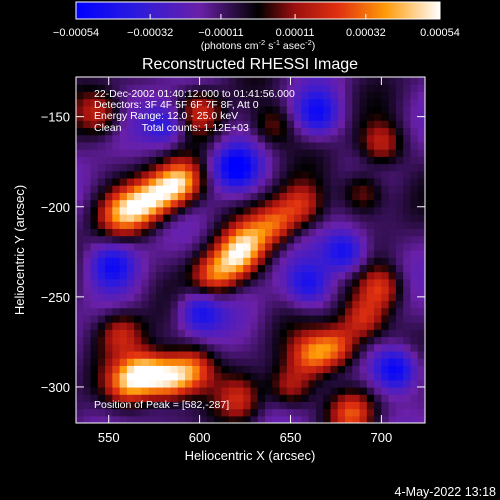 This screenshot has width=500, height=500. What do you see at coordinates (161, 405) in the screenshot?
I see `annotation-peak-position: Position of Peak = [582,-287]` at bounding box center [161, 405].